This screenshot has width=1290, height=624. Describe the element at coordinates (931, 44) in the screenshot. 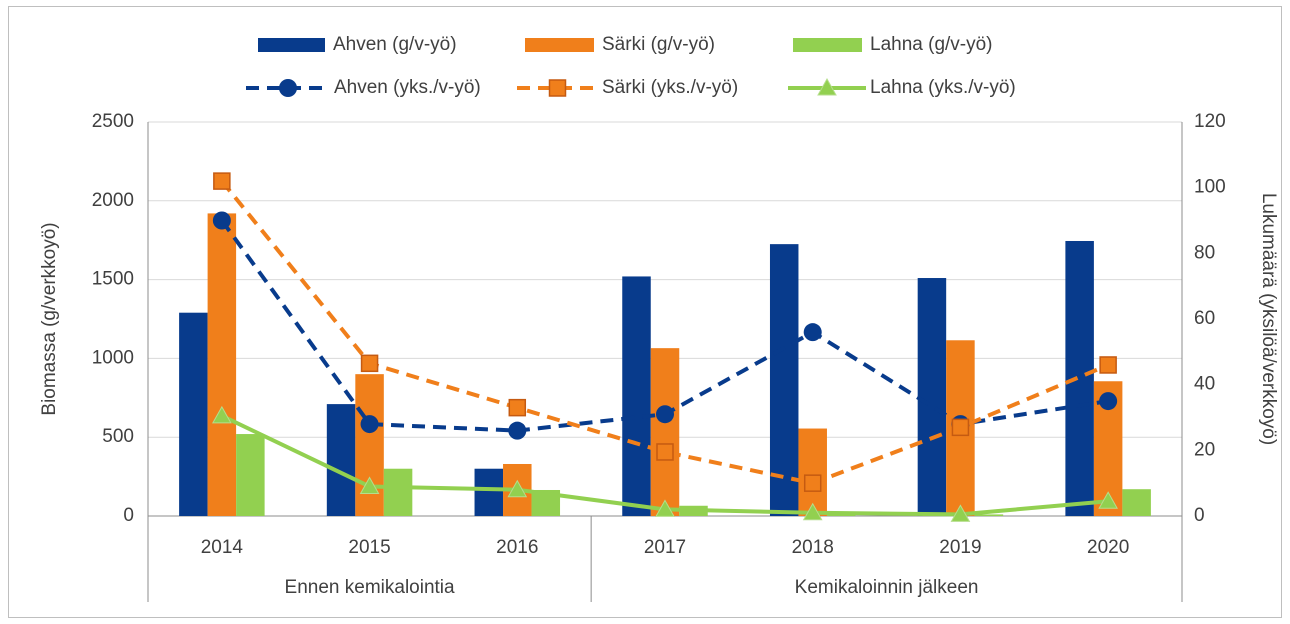

I see `legend-label: Lahna (g/v-yö)` at that location.